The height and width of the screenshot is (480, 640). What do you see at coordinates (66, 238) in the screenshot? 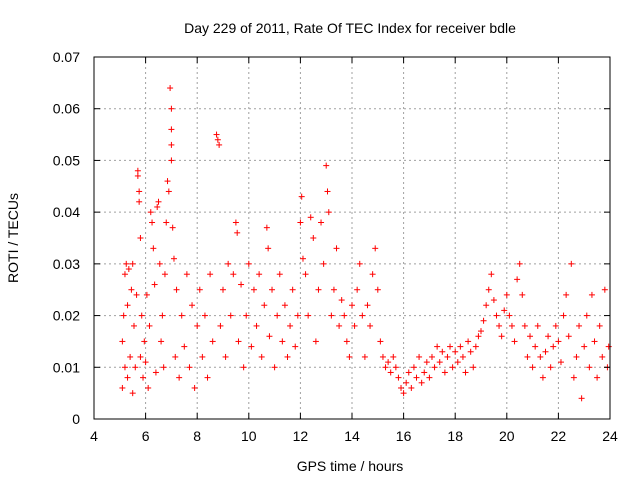
I see `y-tick-labels: 0 0.01 0.02 0.03 0.04 0.05 0.06 0.07` at bounding box center [66, 238].